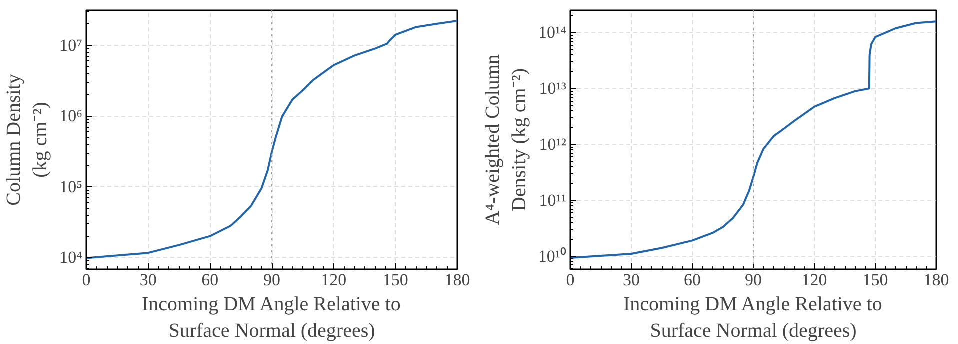 This screenshot has height=344, width=958. Describe the element at coordinates (71, 186) in the screenshot. I see `y-tick-label: 10⁵` at that location.